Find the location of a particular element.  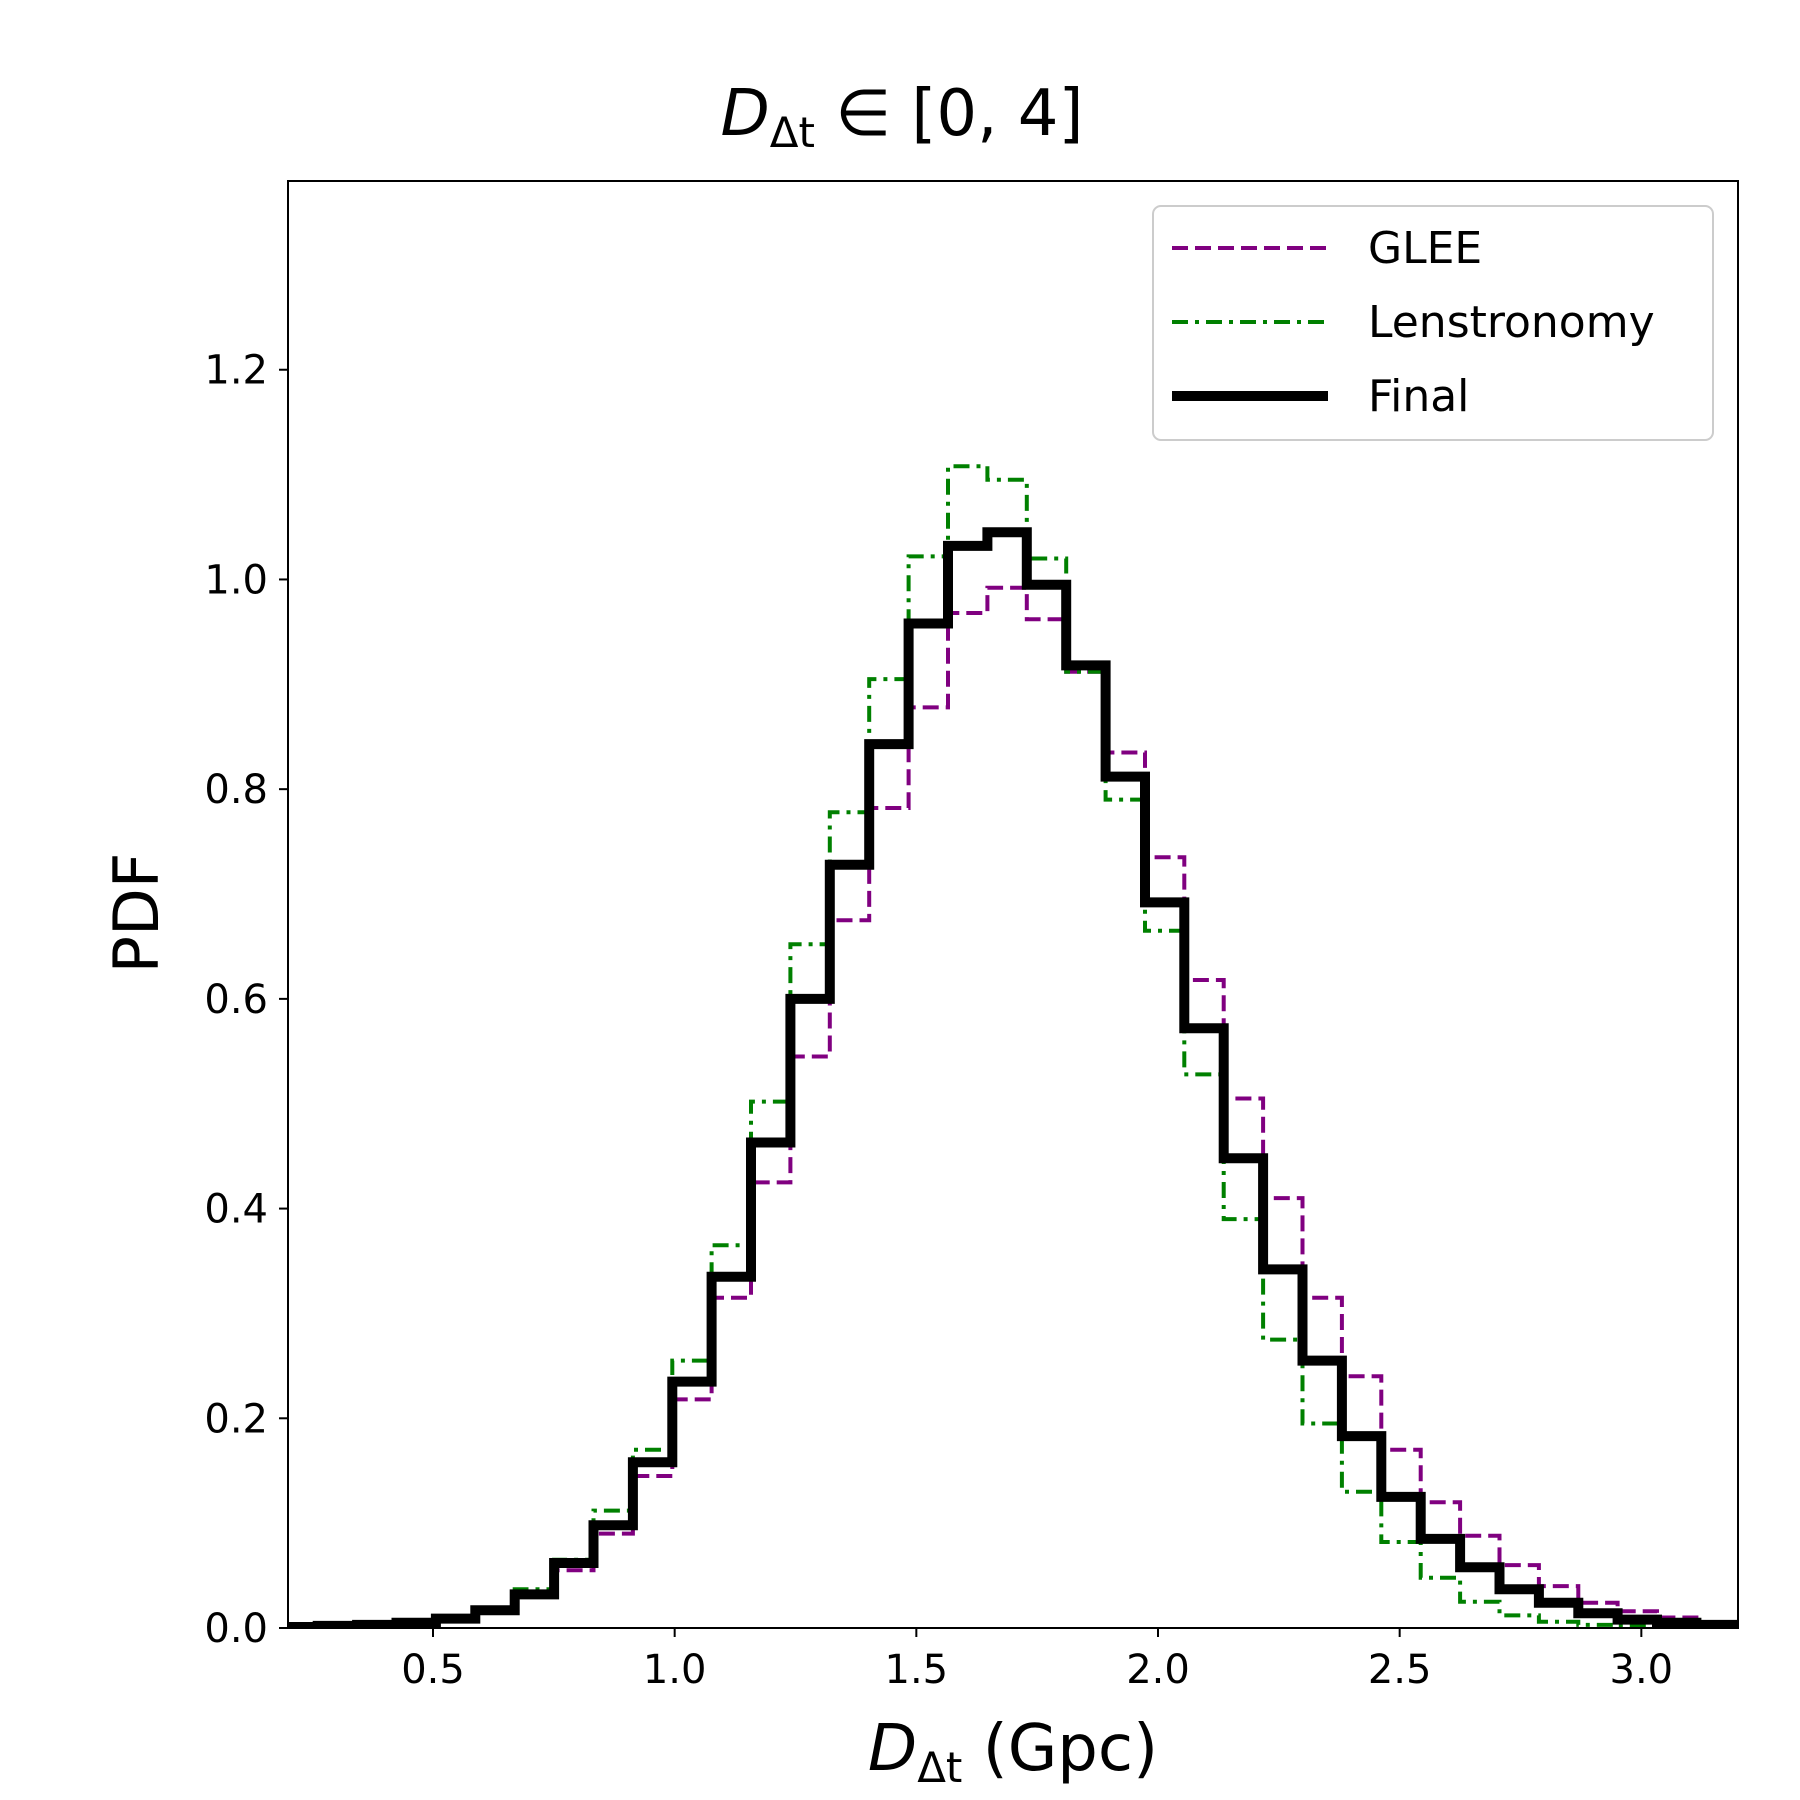

x-tick-label: 2.0 is located at coordinates (1158, 1670).